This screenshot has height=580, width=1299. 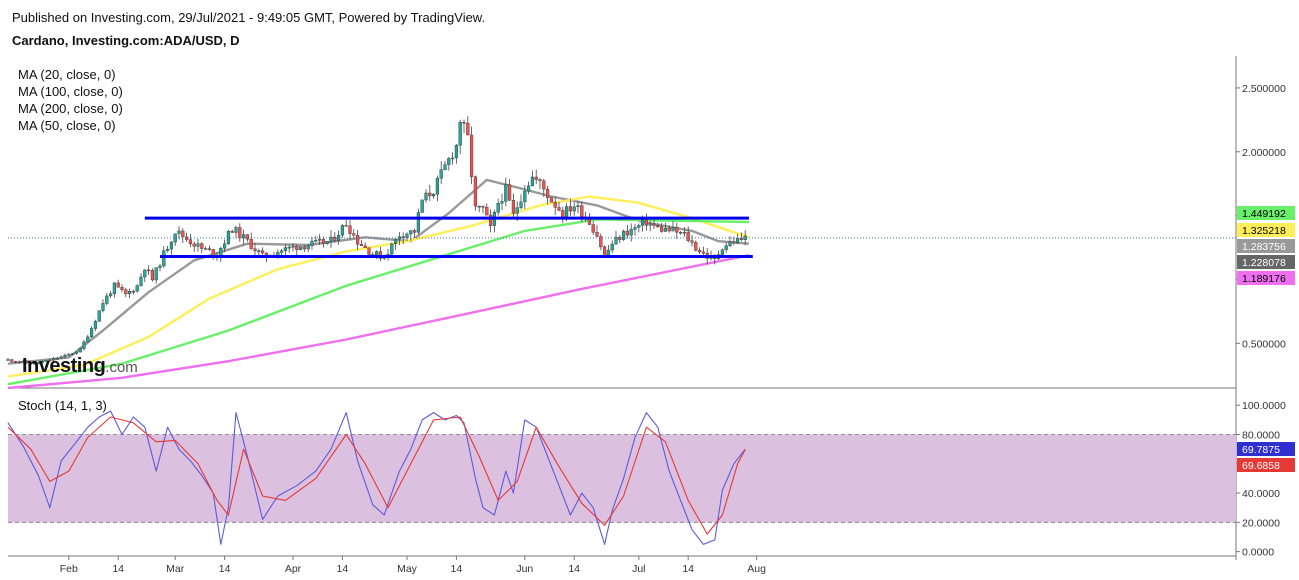 What do you see at coordinates (70, 91) in the screenshot?
I see `ma-legend-item: MA (100, close, 0)` at bounding box center [70, 91].